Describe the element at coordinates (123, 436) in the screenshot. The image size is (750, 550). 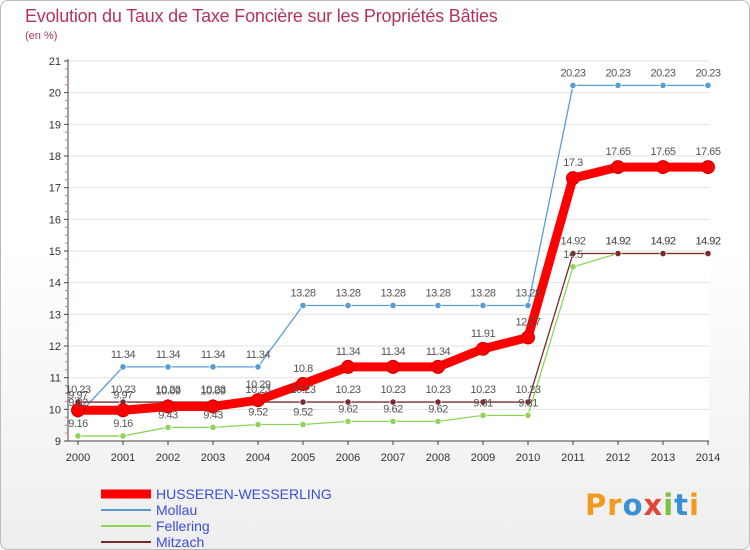
I see `data-point-fellering-2001` at that location.